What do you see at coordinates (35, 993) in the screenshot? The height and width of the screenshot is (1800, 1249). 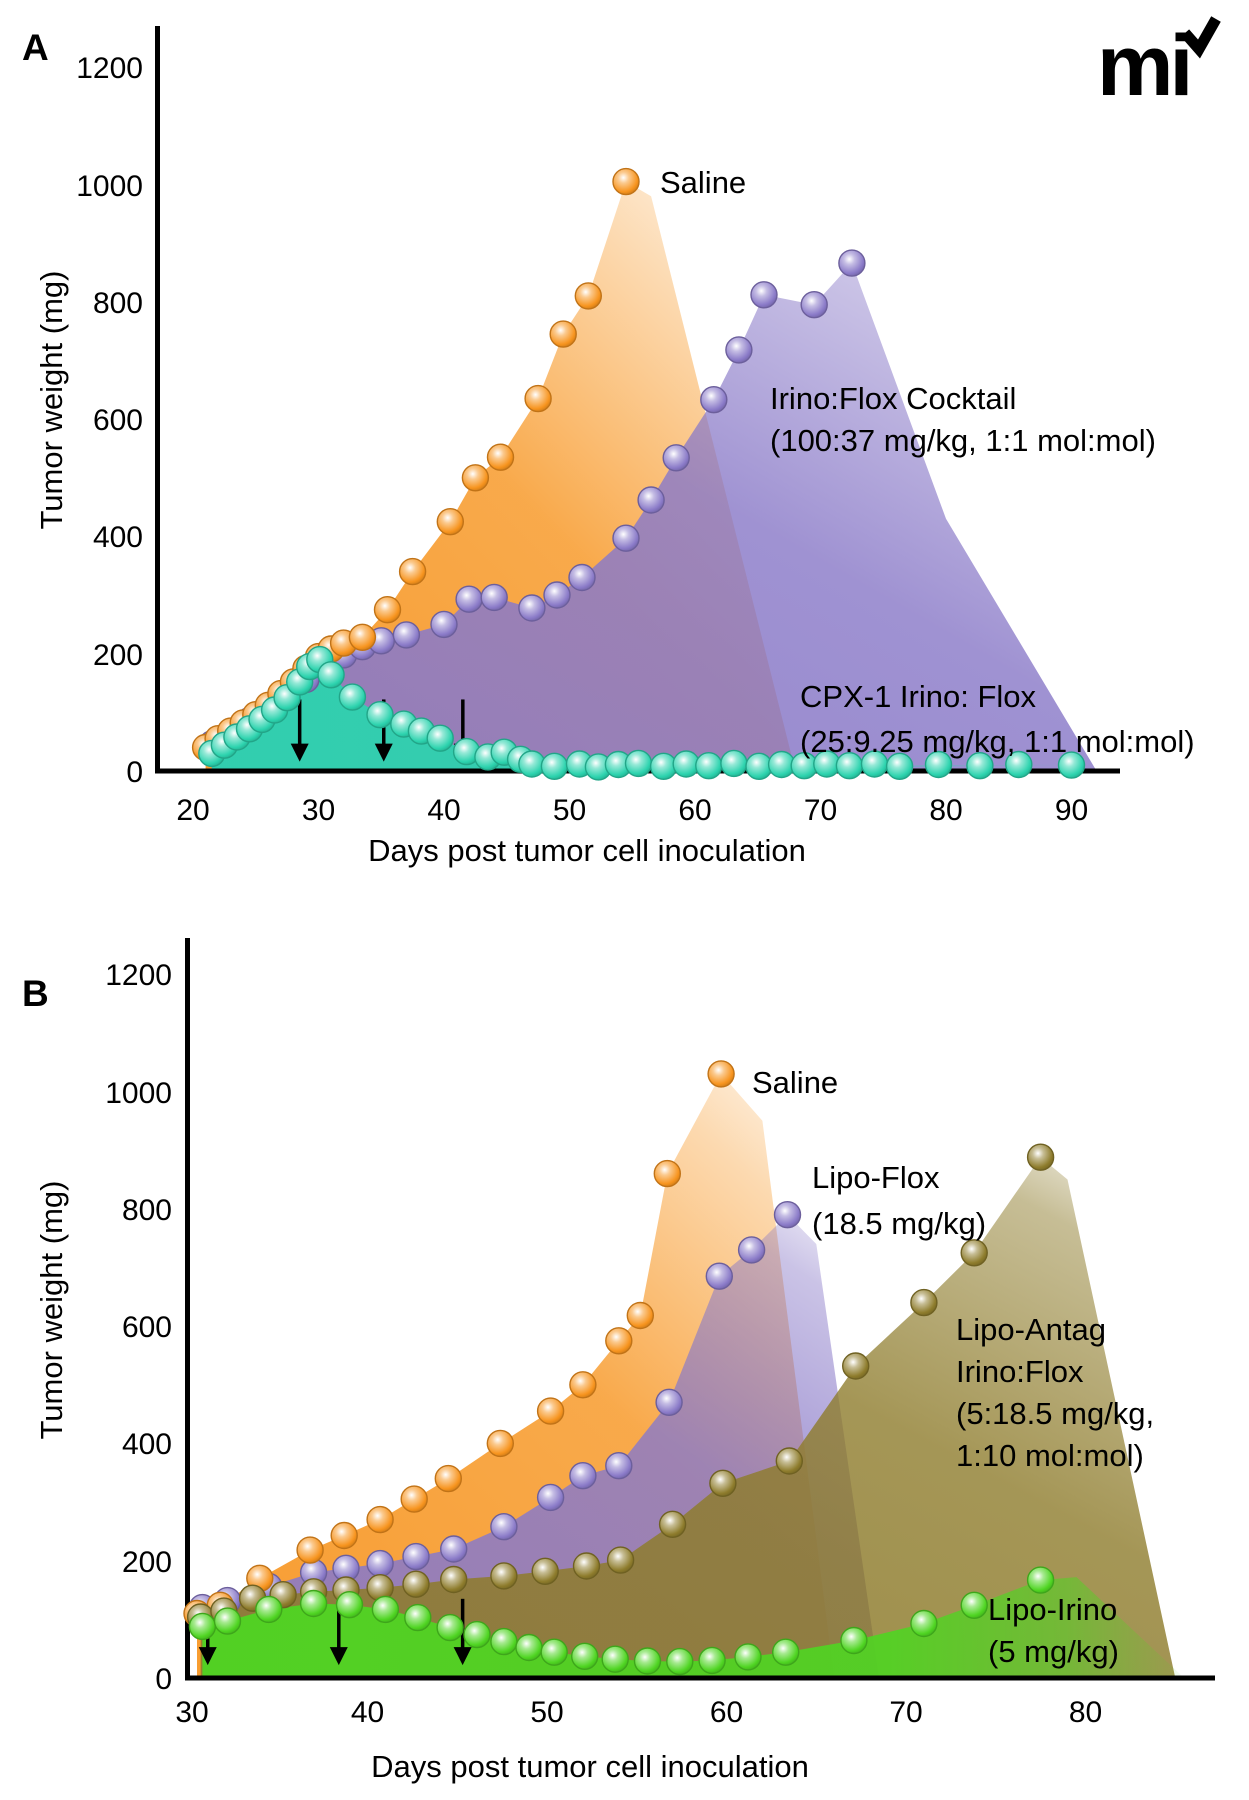 I see `panel-b-letter: B` at bounding box center [35, 993].